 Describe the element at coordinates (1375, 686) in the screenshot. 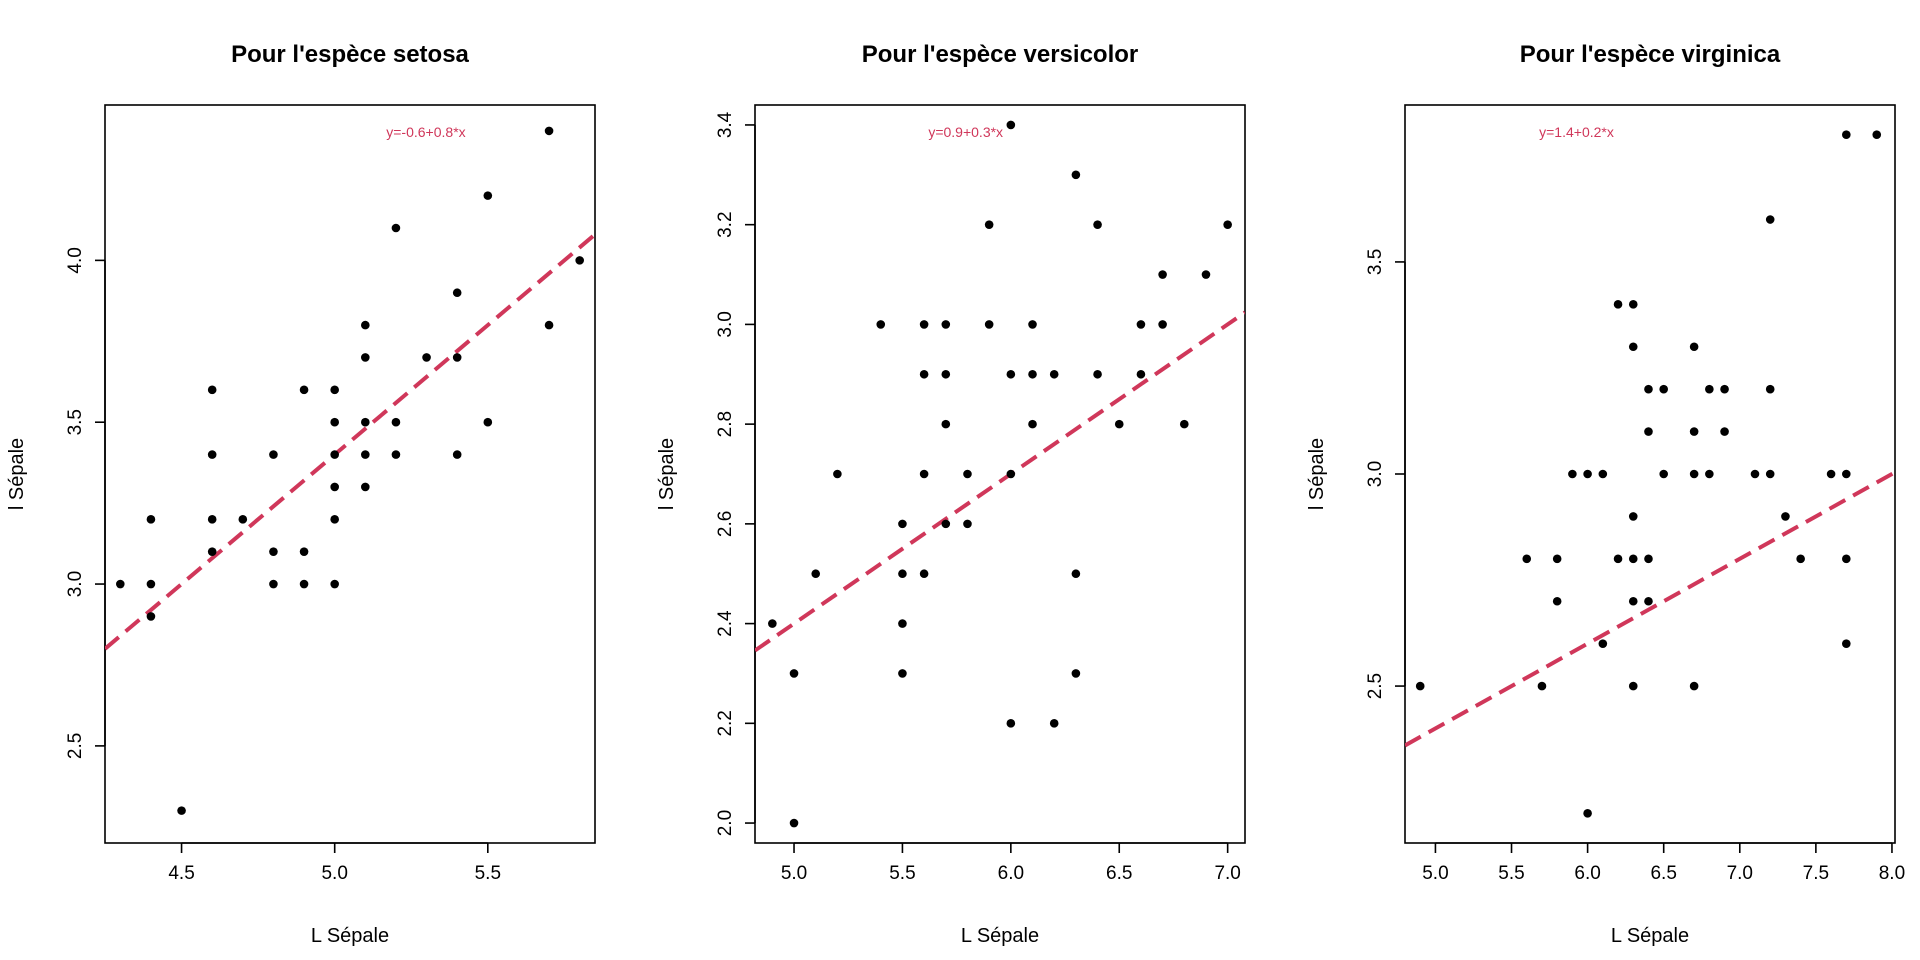

I see `panel-3-y-tick-label: 2.5` at that location.